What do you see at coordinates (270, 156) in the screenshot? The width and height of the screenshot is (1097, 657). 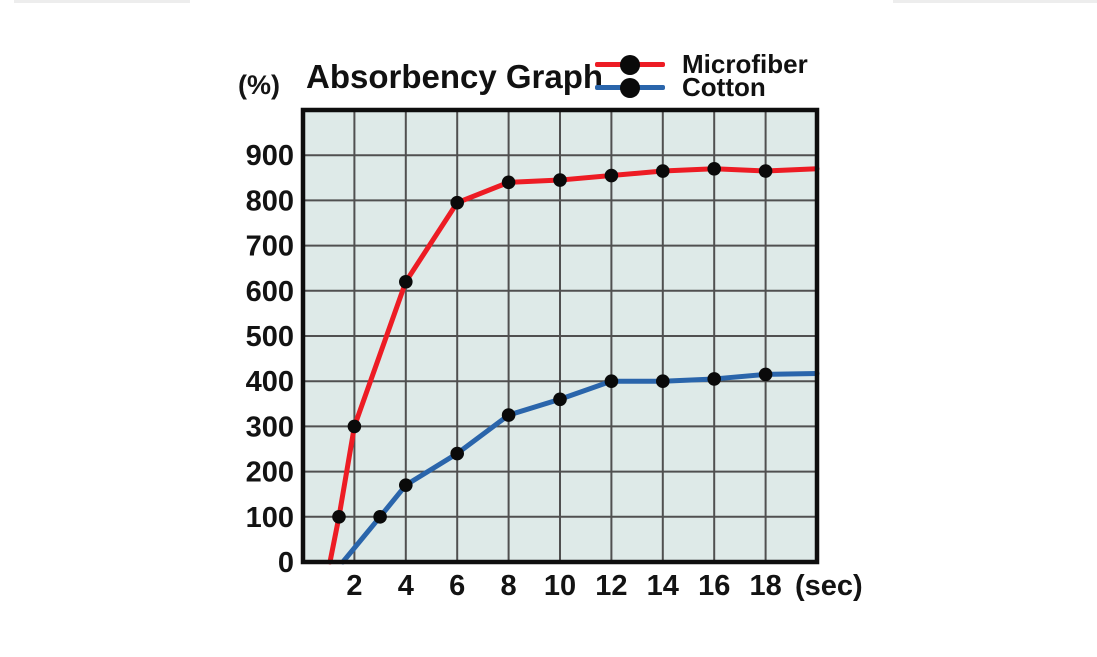 I see `y-tick-label: 900` at bounding box center [270, 156].